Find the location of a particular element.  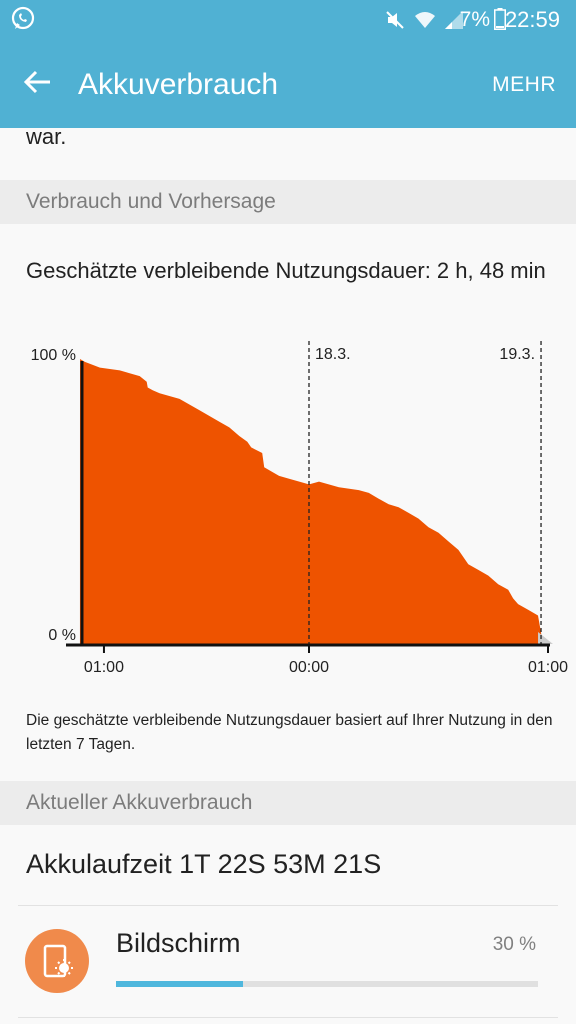

usage-progress-fill is located at coordinates (179, 984).